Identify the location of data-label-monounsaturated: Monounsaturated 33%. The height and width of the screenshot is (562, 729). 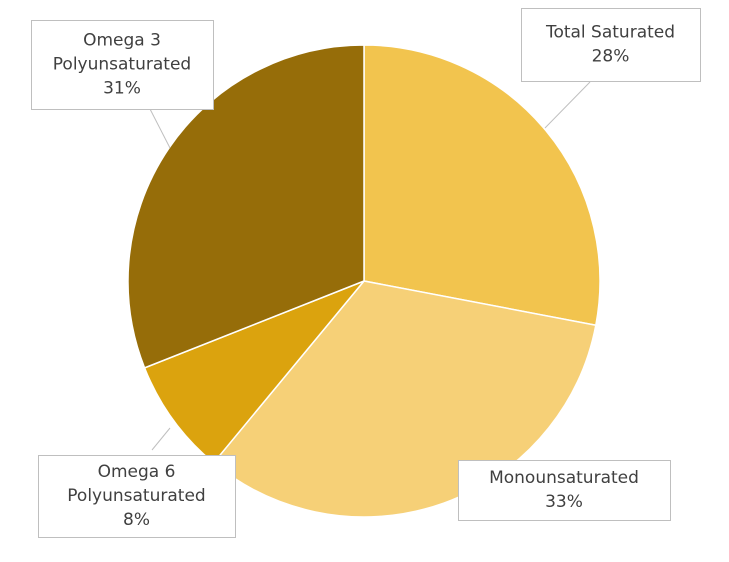
(564, 490).